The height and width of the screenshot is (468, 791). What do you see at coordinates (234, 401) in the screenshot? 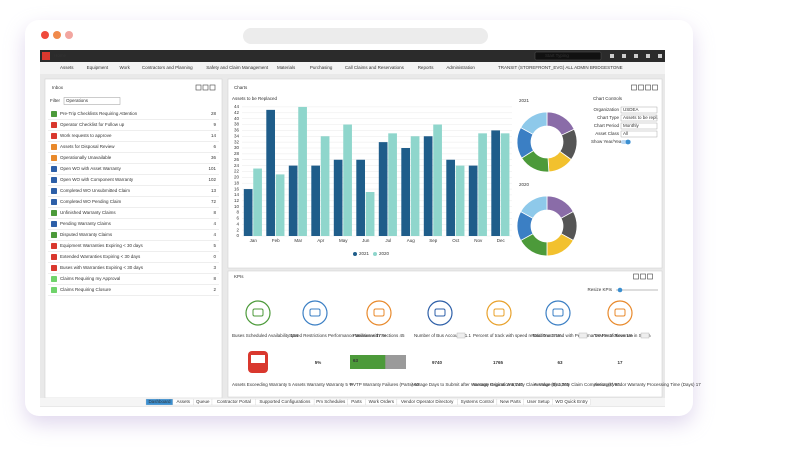
I see `tab-label: Contractor Portal` at bounding box center [234, 401].